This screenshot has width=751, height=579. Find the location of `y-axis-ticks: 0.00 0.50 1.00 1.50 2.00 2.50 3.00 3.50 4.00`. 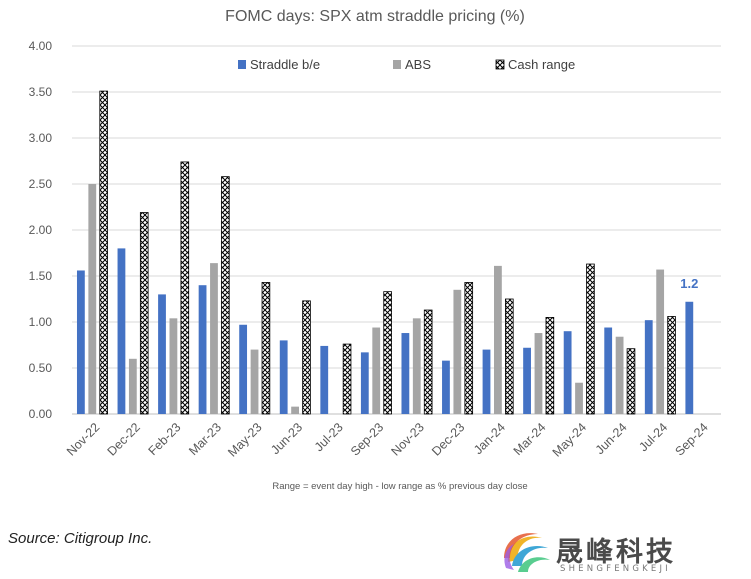

y-axis-ticks: 0.00 0.50 1.00 1.50 2.00 2.50 3.00 3.50 4.00 is located at coordinates (41, 230).